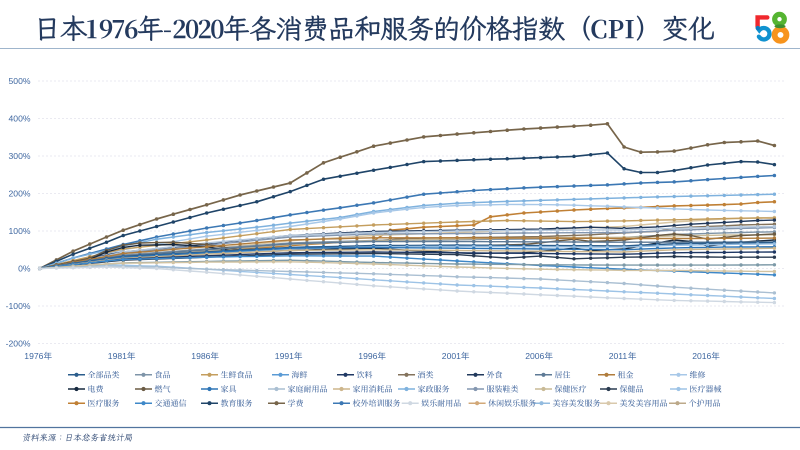 The width and height of the screenshot is (800, 450). What do you see at coordinates (20, 231) in the screenshot?
I see `svg-text: 100%` at bounding box center [20, 231].